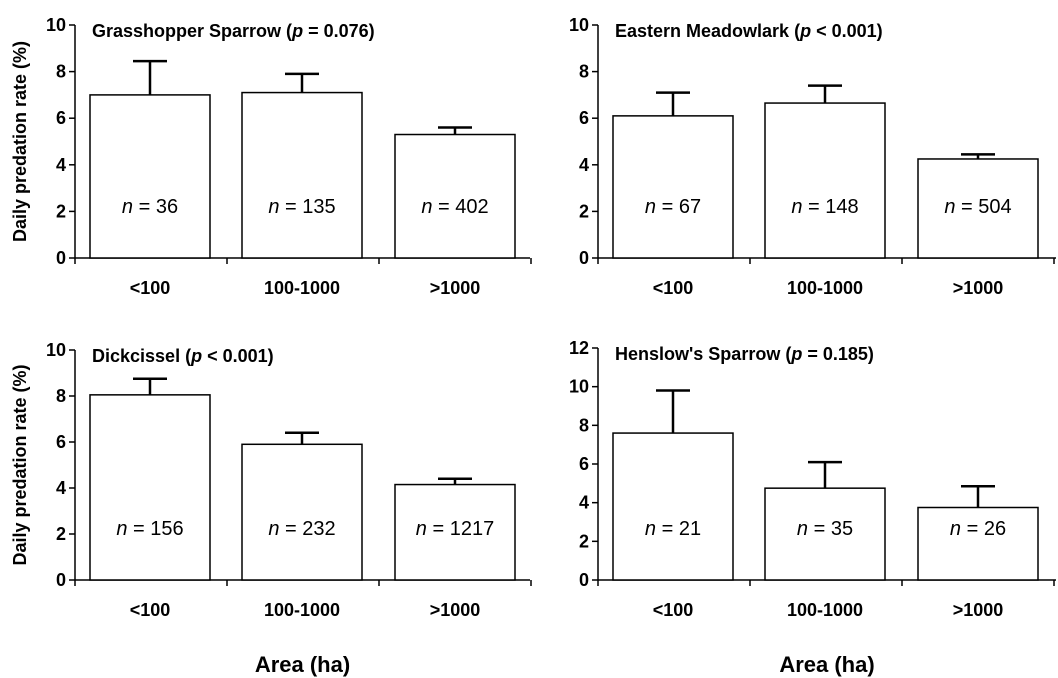 This screenshot has width=1058, height=678. Describe the element at coordinates (579, 348) in the screenshot. I see `y-tick-label: 12` at that location.